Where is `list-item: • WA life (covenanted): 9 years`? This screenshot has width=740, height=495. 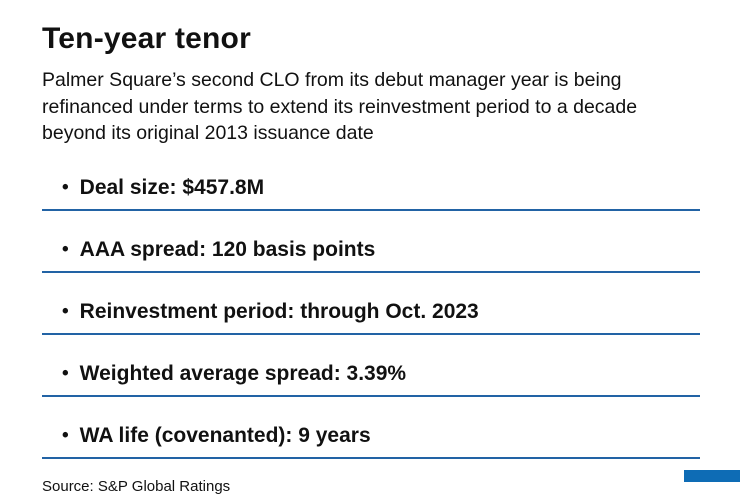 list-item: • WA life (covenanted): 9 years is located at coordinates (371, 428).